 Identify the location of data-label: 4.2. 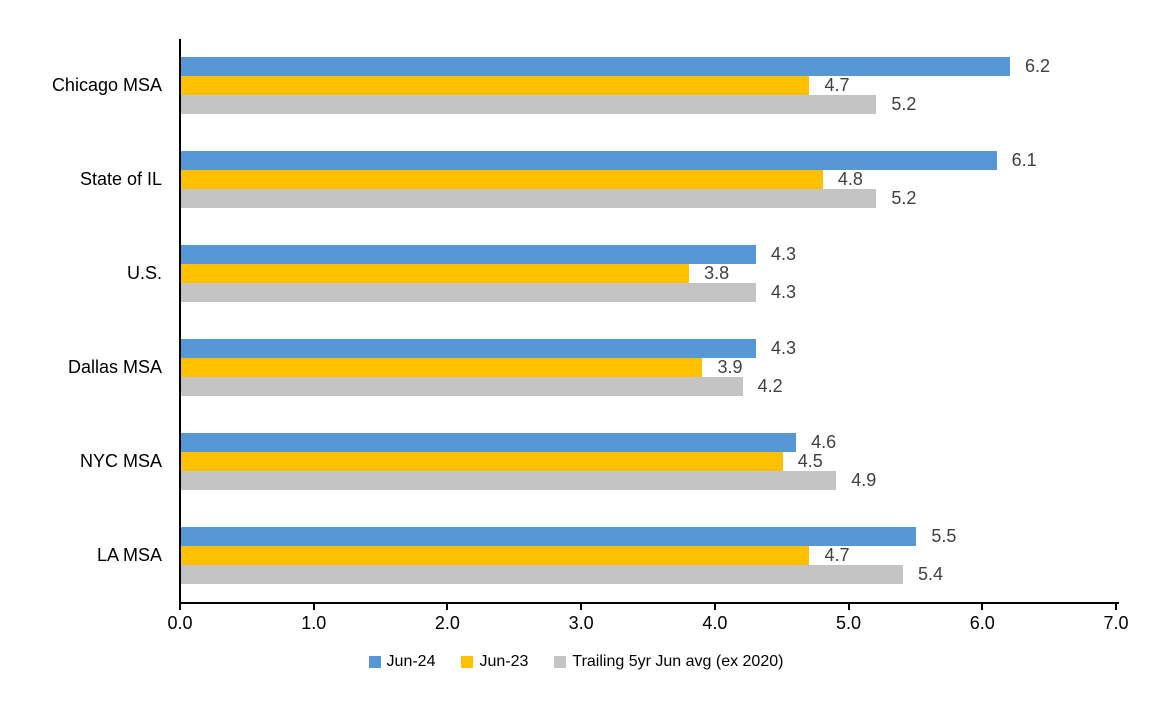
(770, 385).